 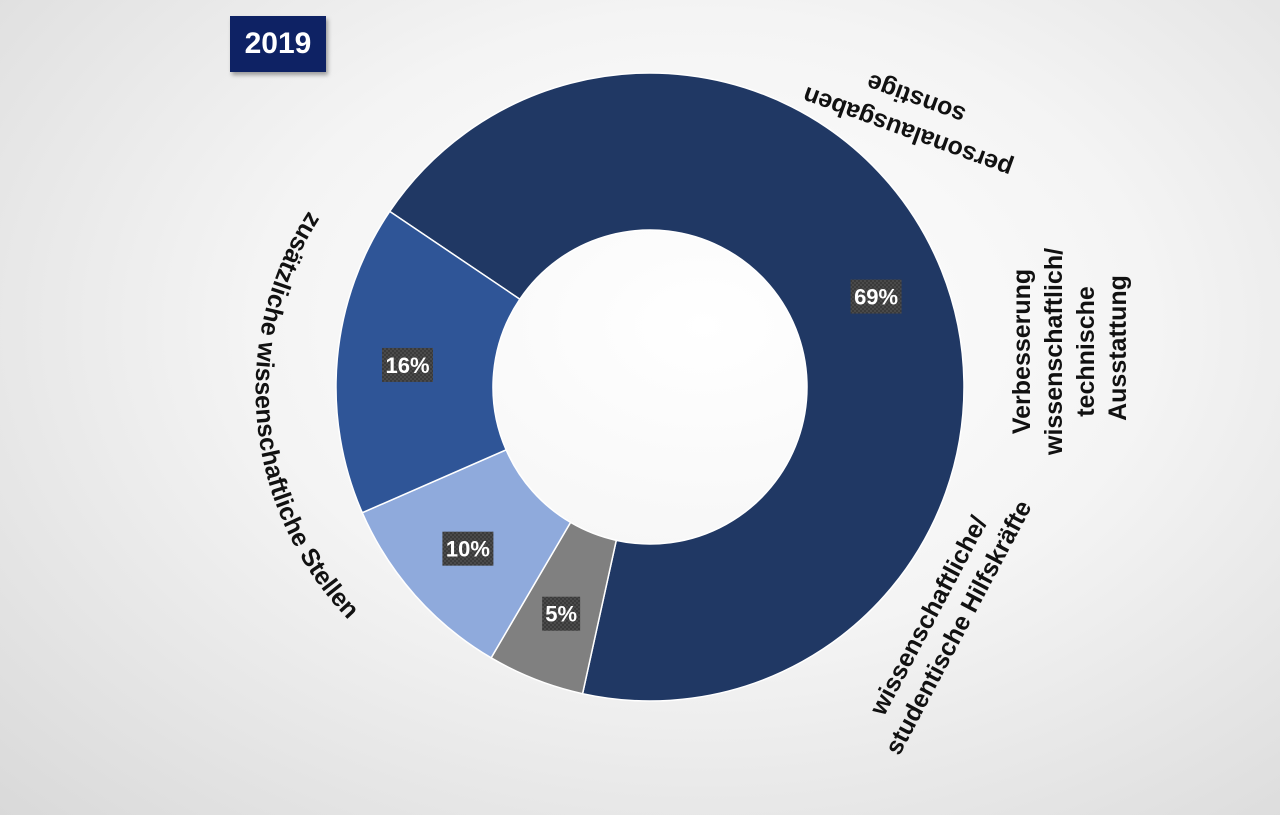 I want to click on data-label-text: 16%, so click(x=407, y=365).